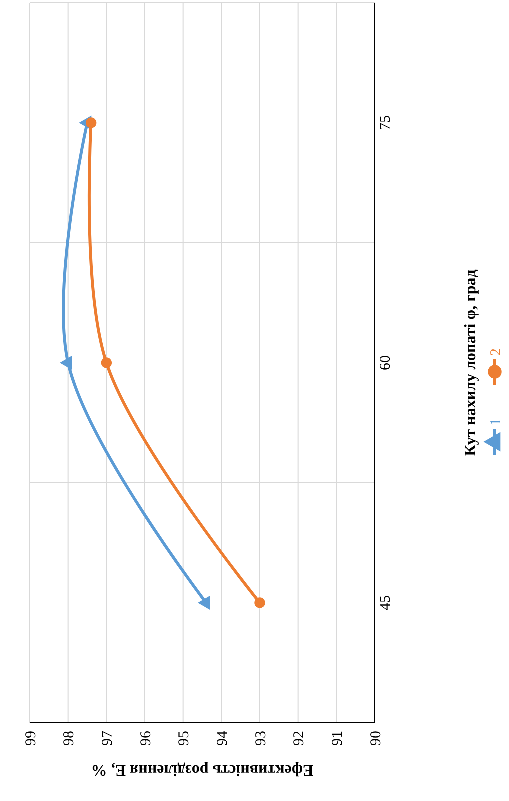  I want to click on x-tick-label: 90, so click(376, 738).